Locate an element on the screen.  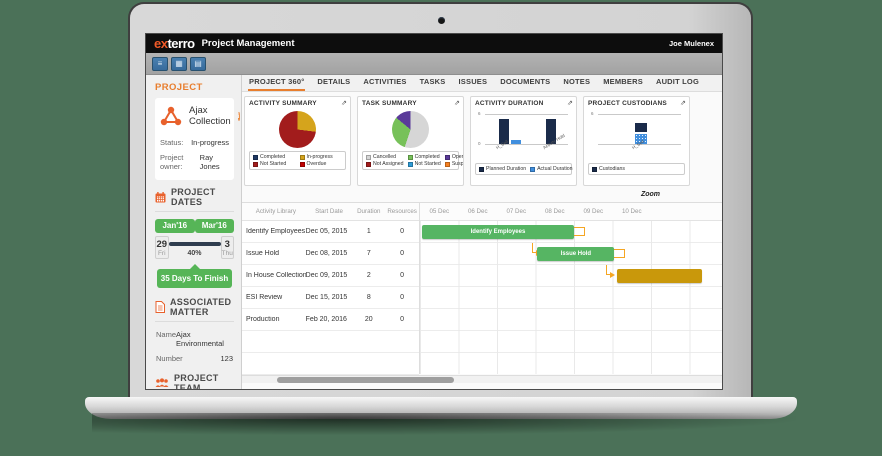
activity-summary-legend: Completed In-progress Not Started Overdue is located at coordinates (297, 160).